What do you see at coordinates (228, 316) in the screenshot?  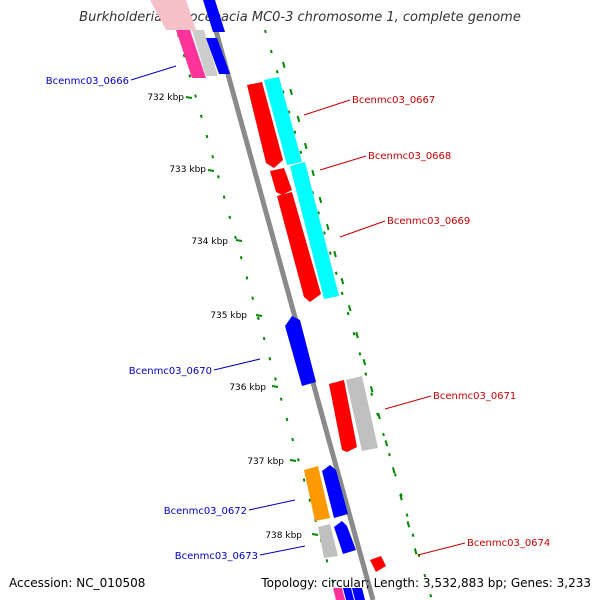 I see `tick-label: 735 kbp` at bounding box center [228, 316].